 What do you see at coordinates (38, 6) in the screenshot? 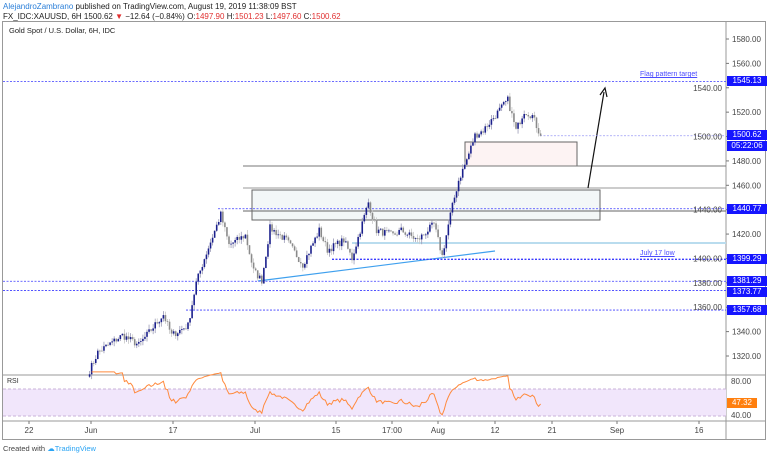
I see `author-link: AlejandroZambrano` at bounding box center [38, 6].